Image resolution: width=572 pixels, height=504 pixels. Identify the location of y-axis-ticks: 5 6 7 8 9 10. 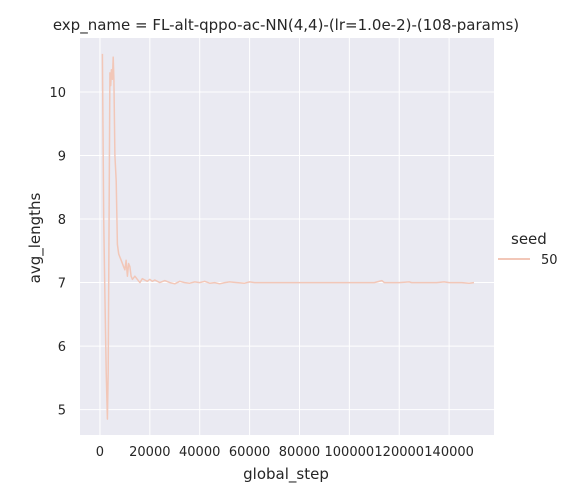
(57, 252).